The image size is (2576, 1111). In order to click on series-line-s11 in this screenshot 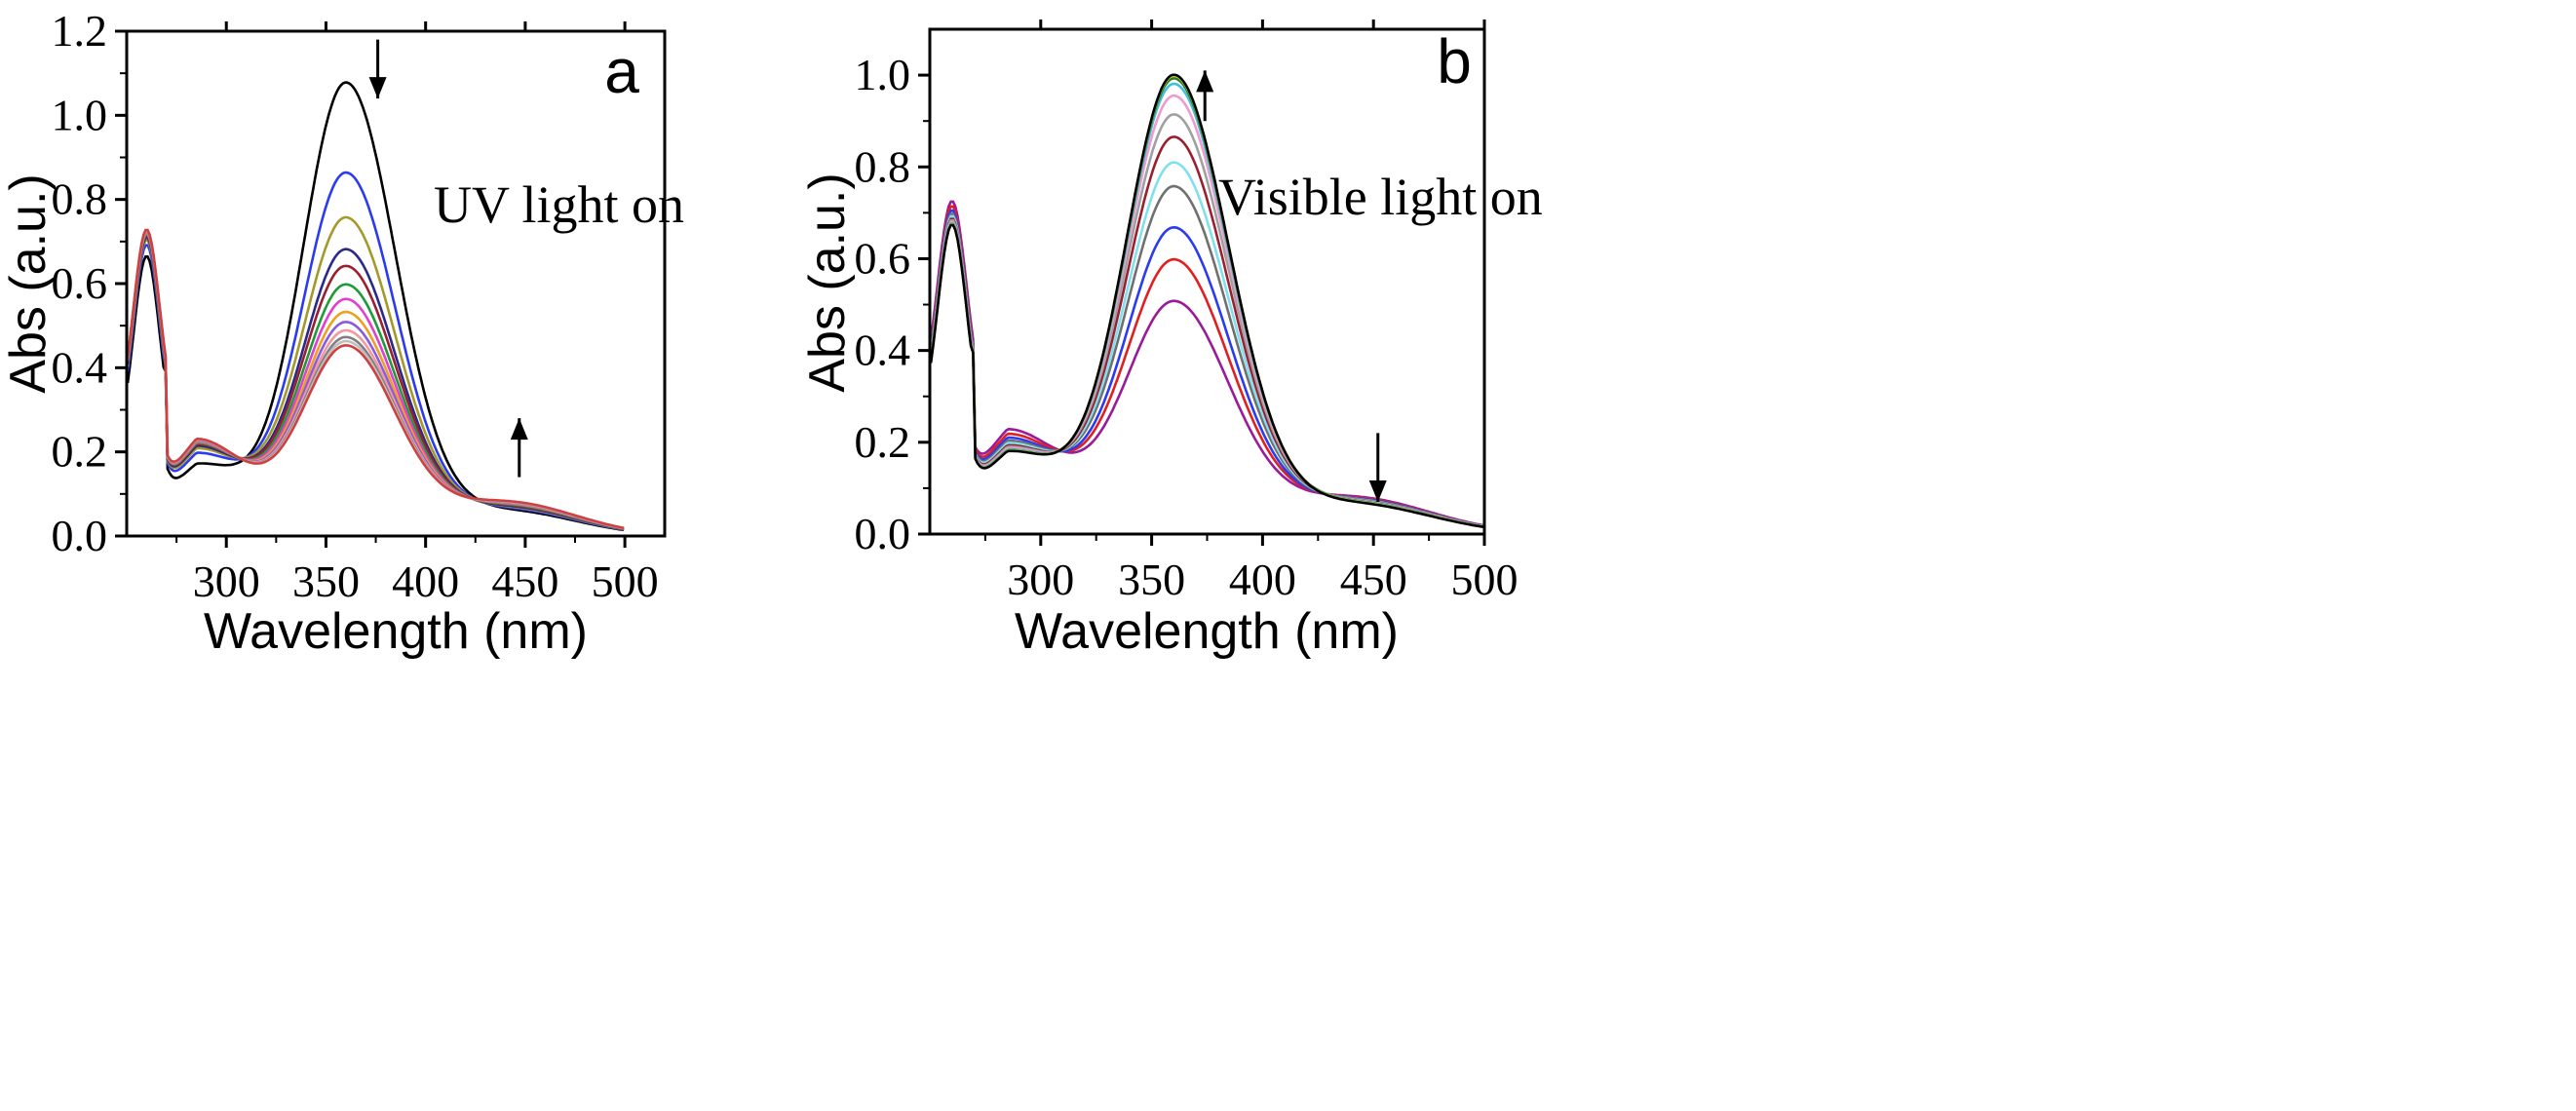, I will do `click(375, 379)`.